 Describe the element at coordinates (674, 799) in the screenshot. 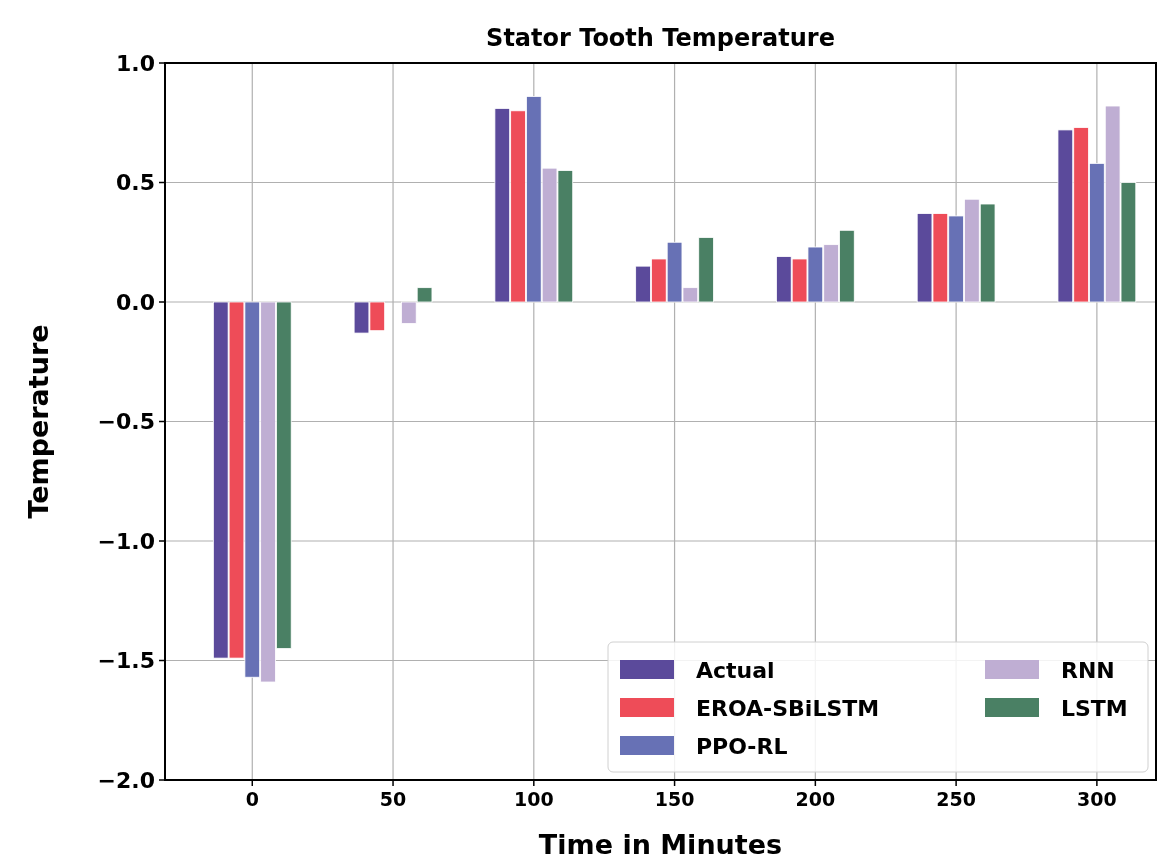

I see `x-tick-label: 150` at that location.